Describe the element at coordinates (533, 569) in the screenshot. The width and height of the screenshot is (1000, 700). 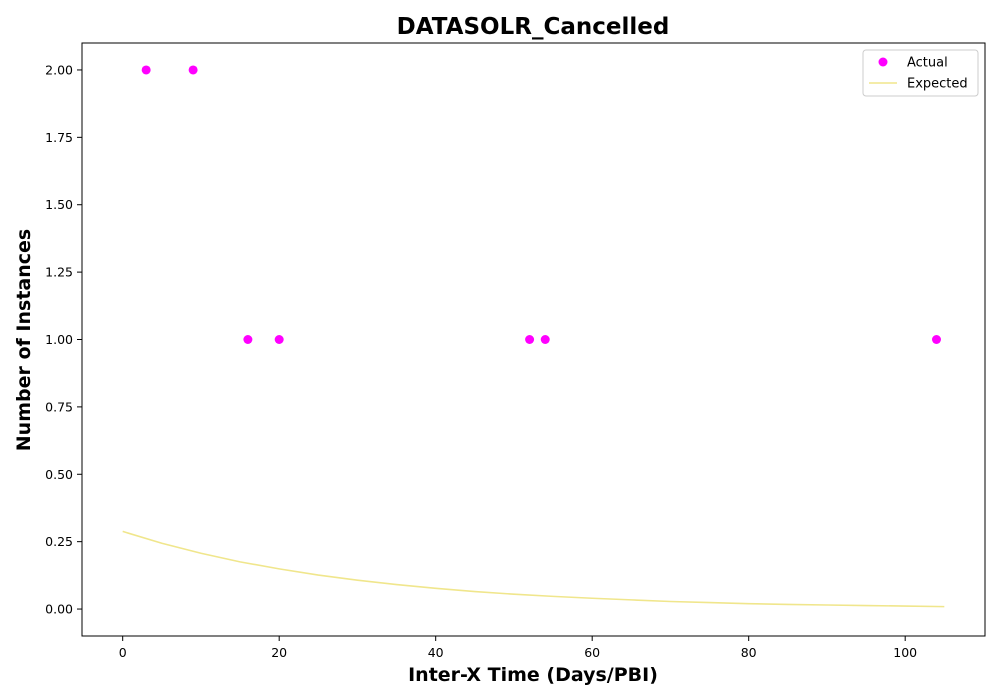
I see `expected-line` at that location.